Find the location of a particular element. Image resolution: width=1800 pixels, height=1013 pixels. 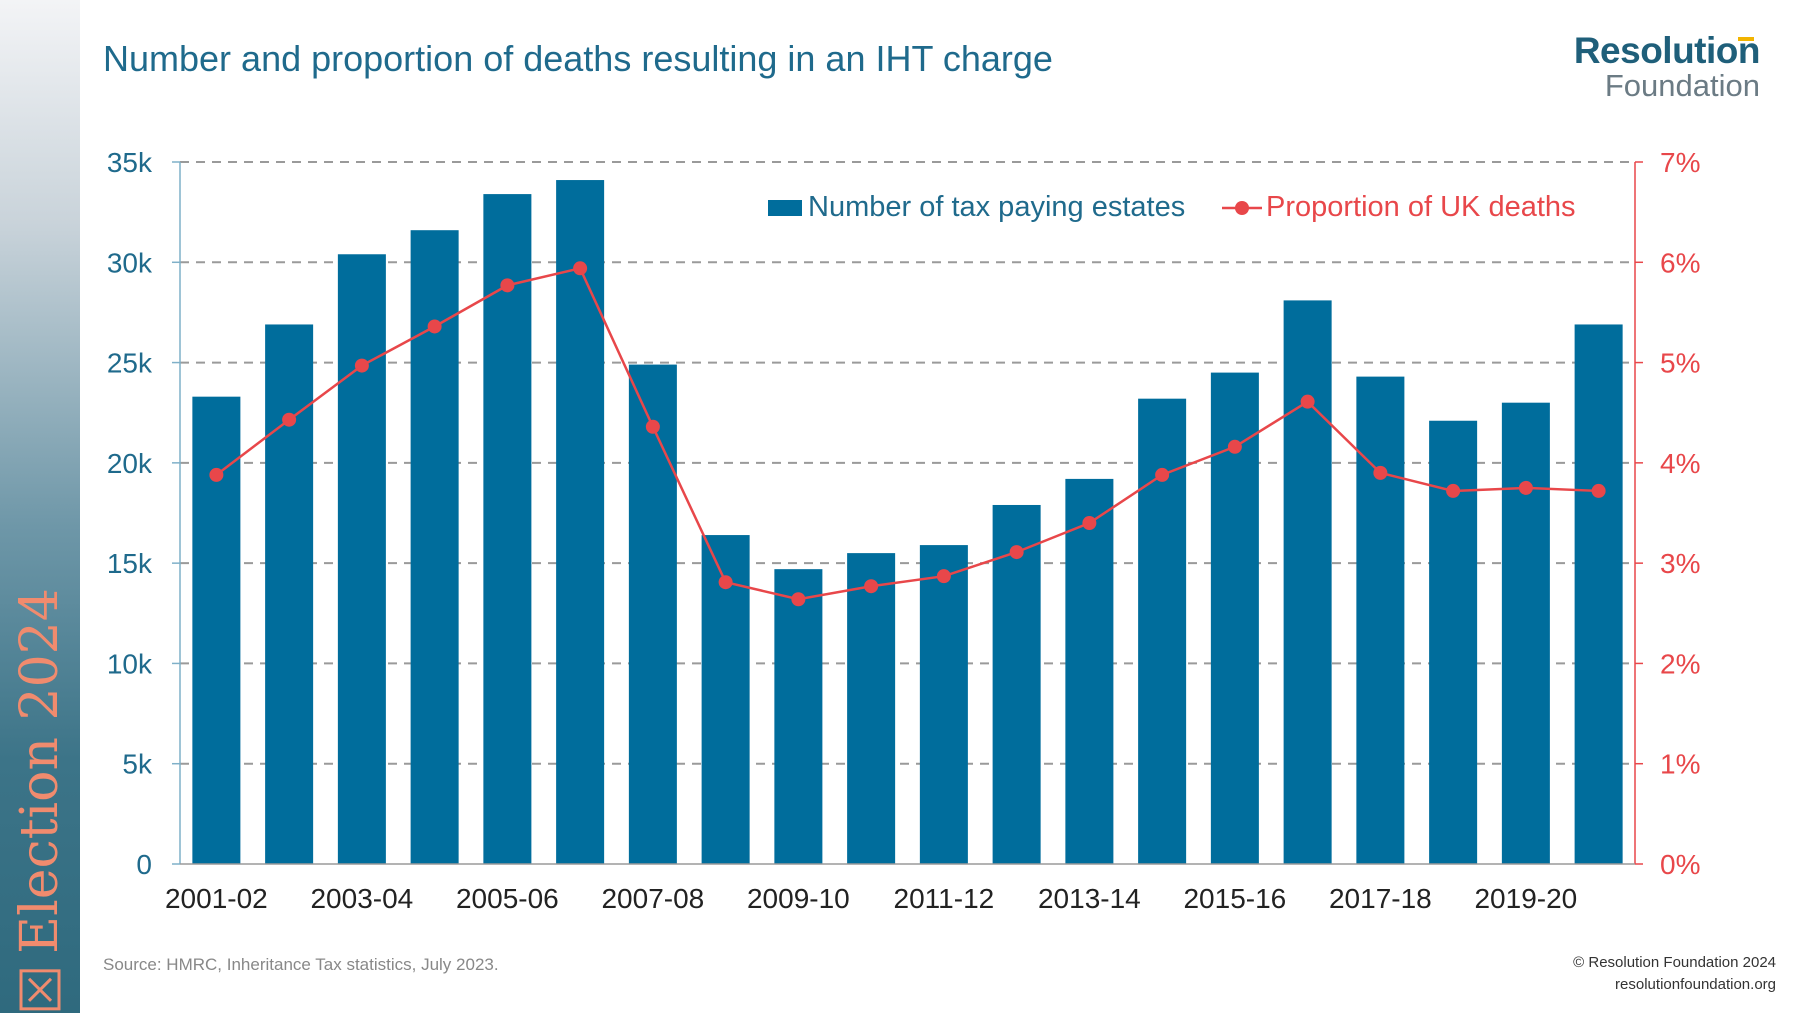

y-left-tick-label: 5k is located at coordinates (137, 764).